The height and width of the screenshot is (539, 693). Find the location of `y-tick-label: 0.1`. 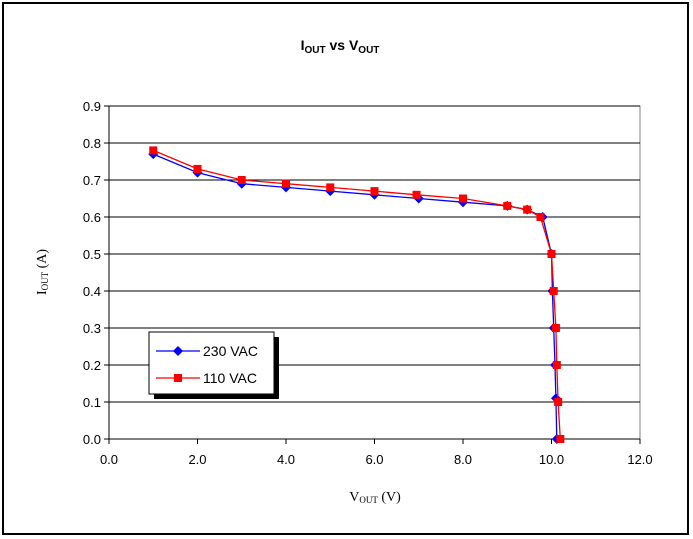

y-tick-label: 0.1 is located at coordinates (92, 402).